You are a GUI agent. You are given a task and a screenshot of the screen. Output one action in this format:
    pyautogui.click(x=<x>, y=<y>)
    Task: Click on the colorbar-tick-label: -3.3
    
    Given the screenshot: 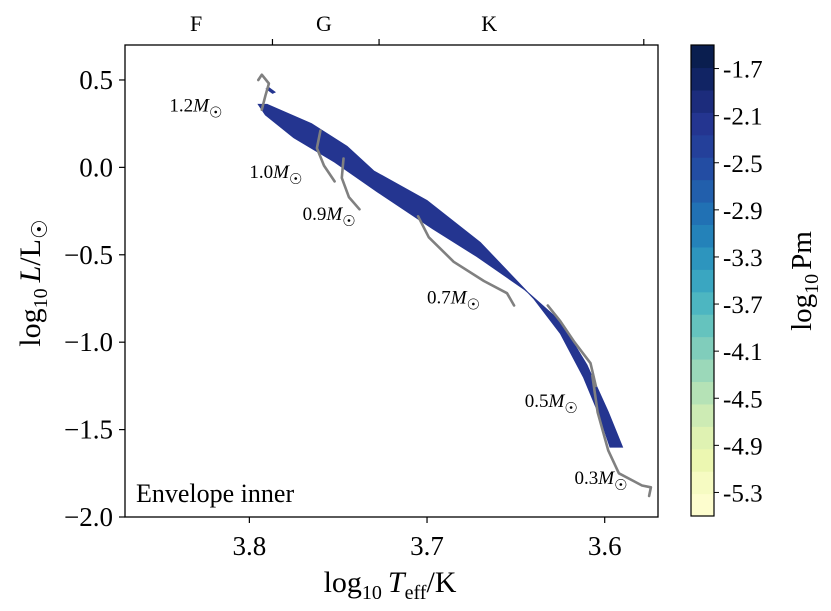 What is the action you would take?
    pyautogui.click(x=743, y=258)
    